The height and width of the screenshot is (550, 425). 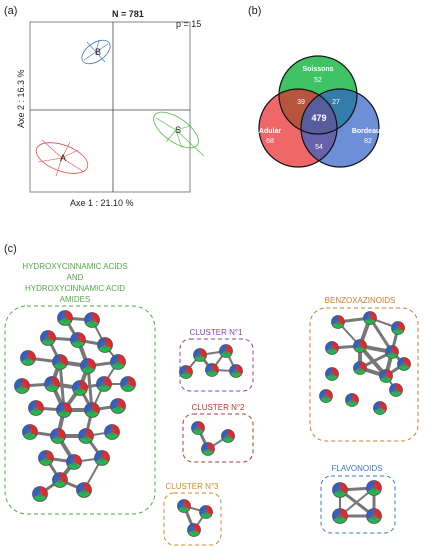 What do you see at coordinates (219, 407) in the screenshot?
I see `cluster-2-title: CLUSTER N°2` at bounding box center [219, 407].